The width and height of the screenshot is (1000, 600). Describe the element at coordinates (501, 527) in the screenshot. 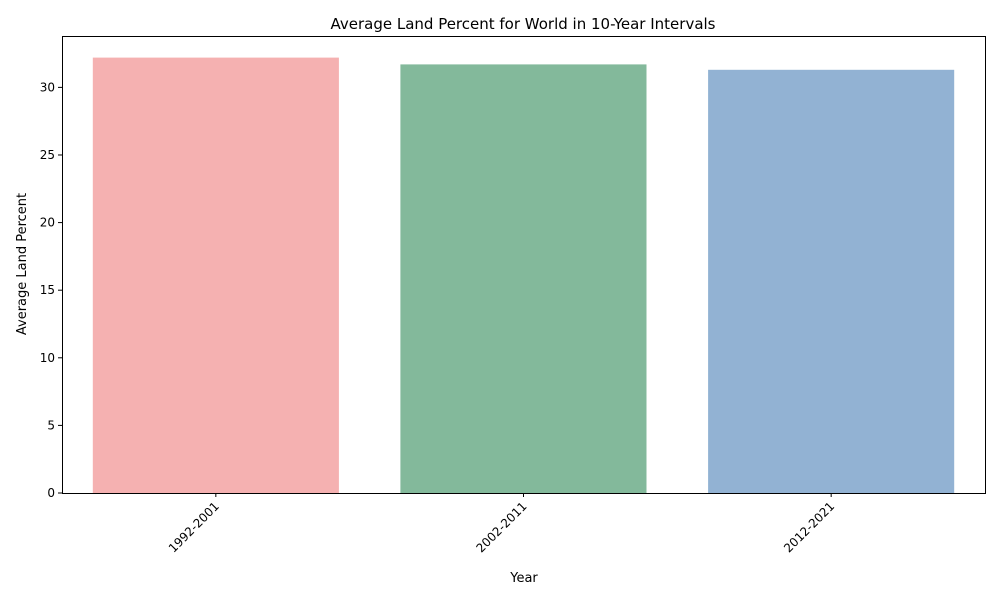

I see `x-tick-label: 2002-2011` at that location.